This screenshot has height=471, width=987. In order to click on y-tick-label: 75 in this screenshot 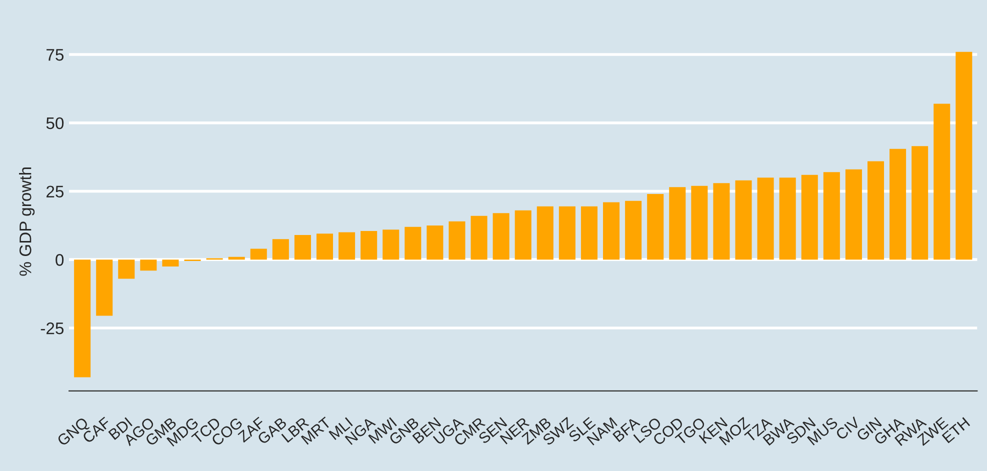, I will do `click(55, 55)`.